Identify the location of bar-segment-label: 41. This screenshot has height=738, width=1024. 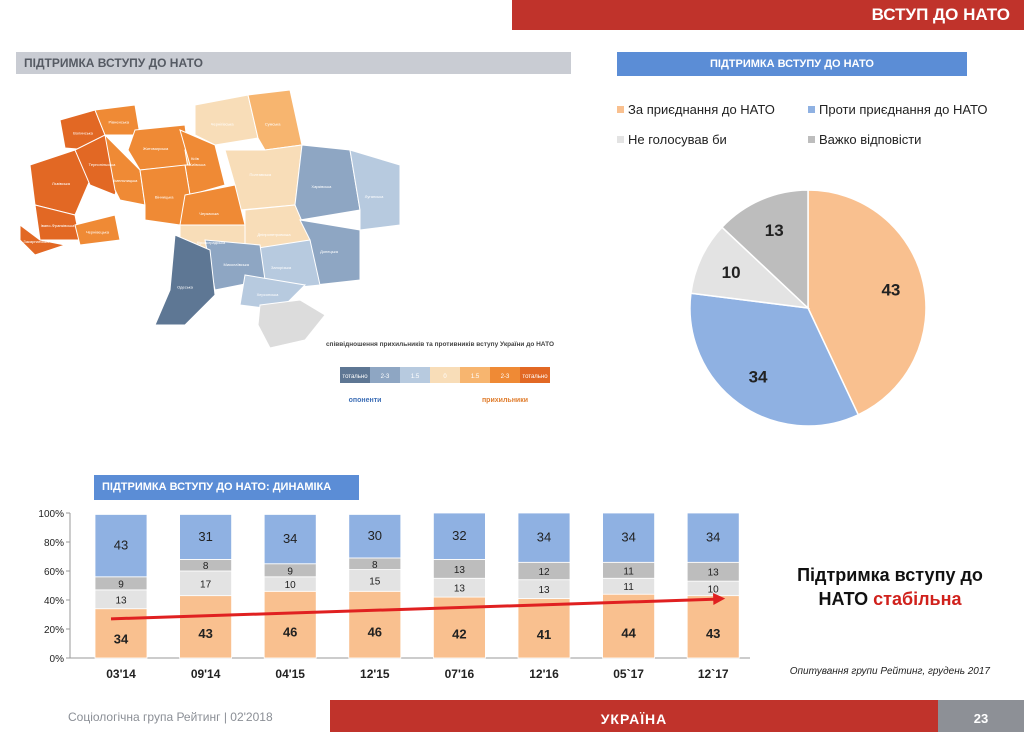
(544, 634).